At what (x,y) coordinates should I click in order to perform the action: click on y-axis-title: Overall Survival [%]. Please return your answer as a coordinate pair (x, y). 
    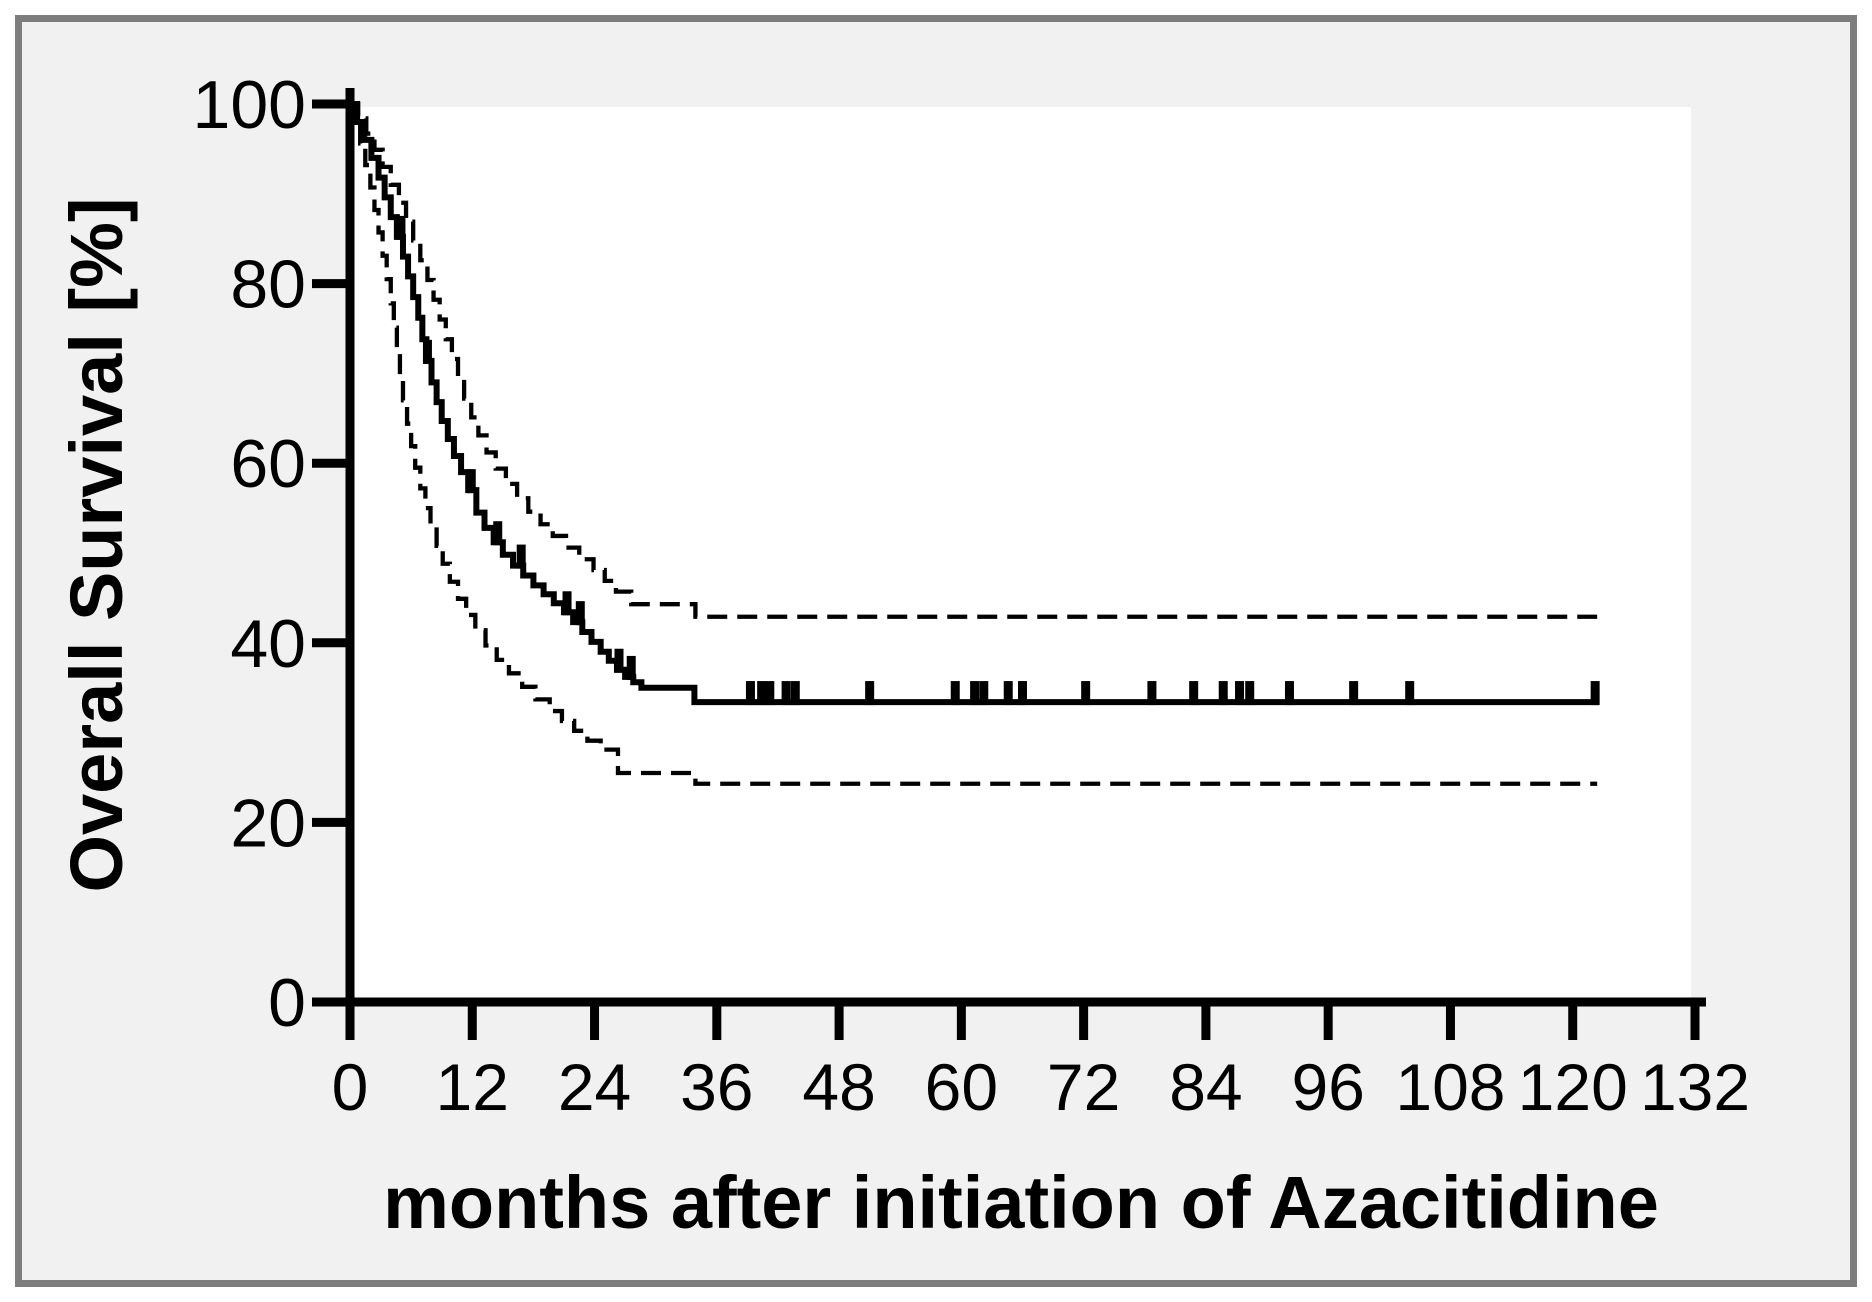
    Looking at the image, I should click on (96, 544).